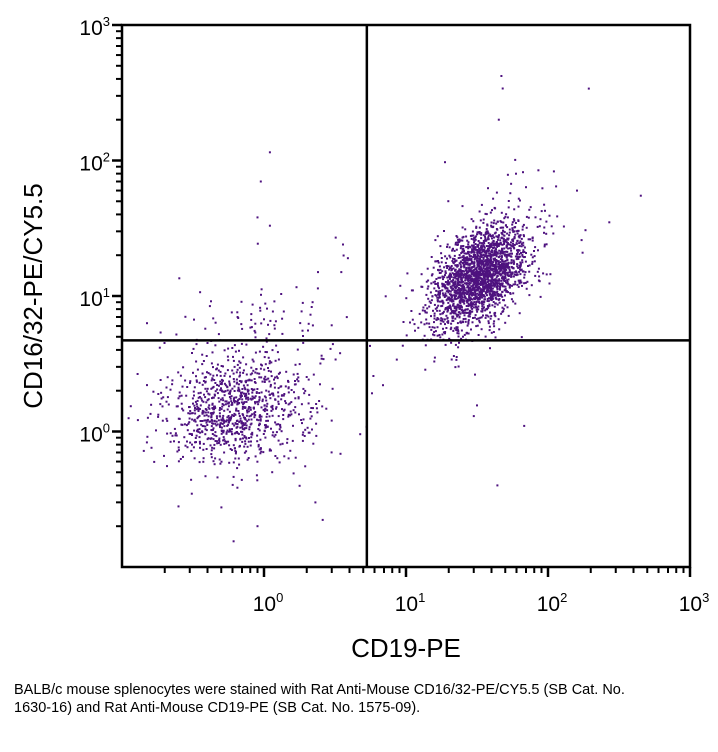 The image size is (718, 752). I want to click on x-tick-label: 100, so click(268, 603).